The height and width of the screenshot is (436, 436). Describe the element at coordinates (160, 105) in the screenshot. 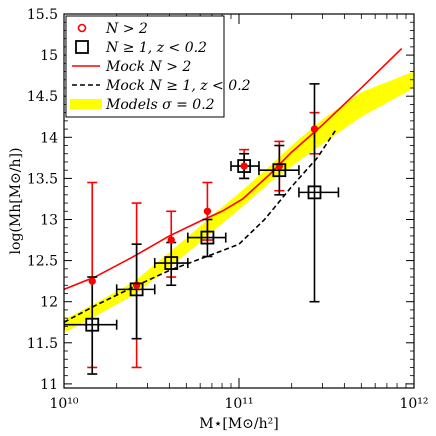

I see `legend-label: Models σ = 0.2` at that location.